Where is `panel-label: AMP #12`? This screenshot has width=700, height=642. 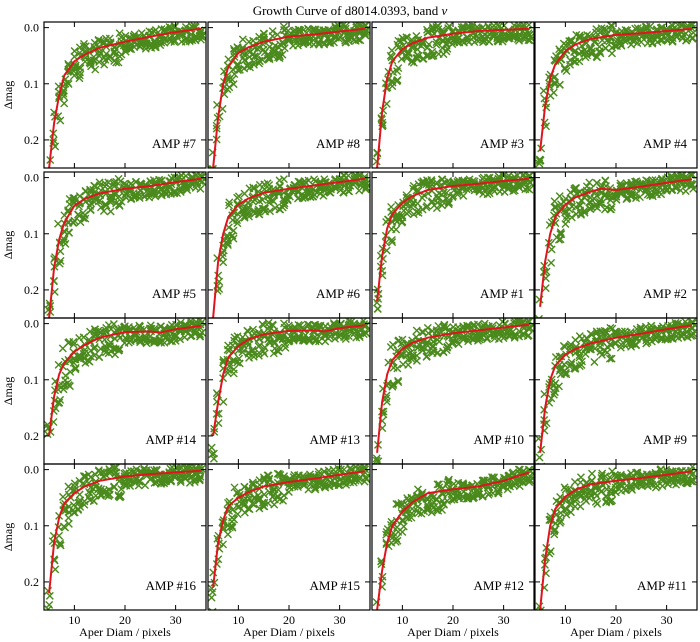
panel-label: AMP #12 is located at coordinates (499, 585).